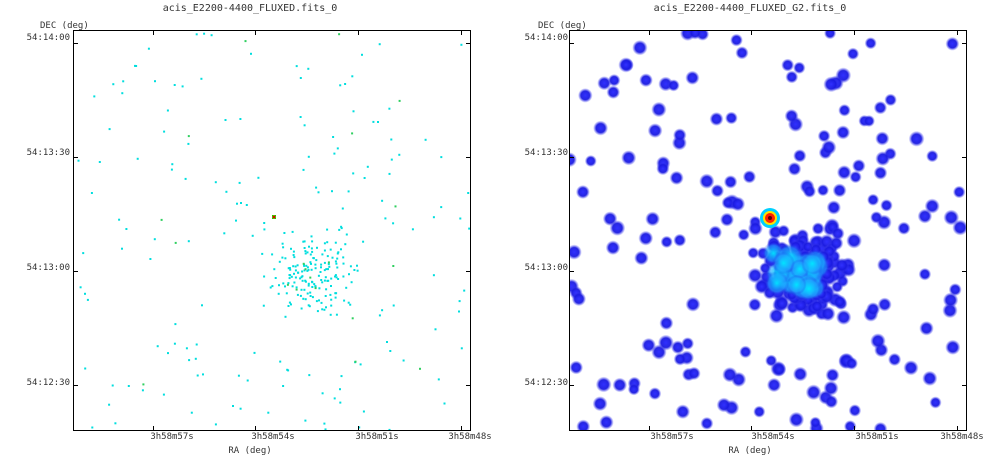 This screenshot has width=1000, height=466. What do you see at coordinates (546, 383) in the screenshot?
I see `y-tick-label: 54:12:30` at bounding box center [546, 383].